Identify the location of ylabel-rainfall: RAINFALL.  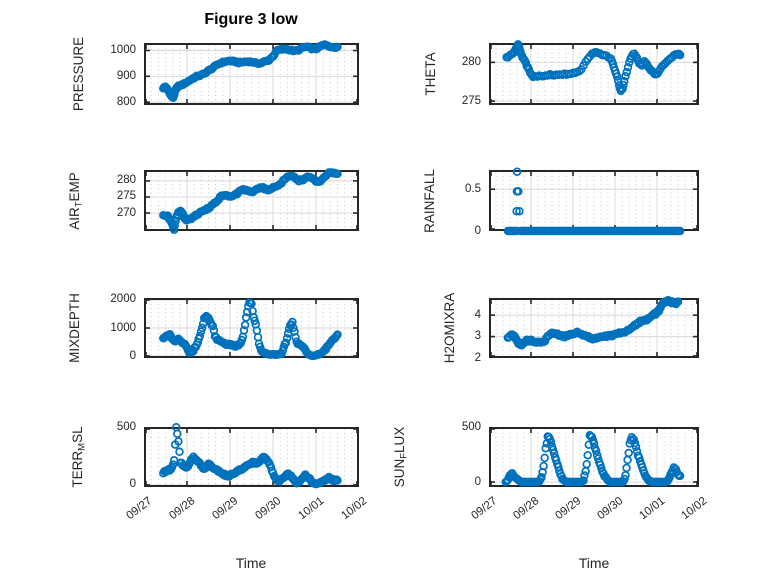
(430, 201).